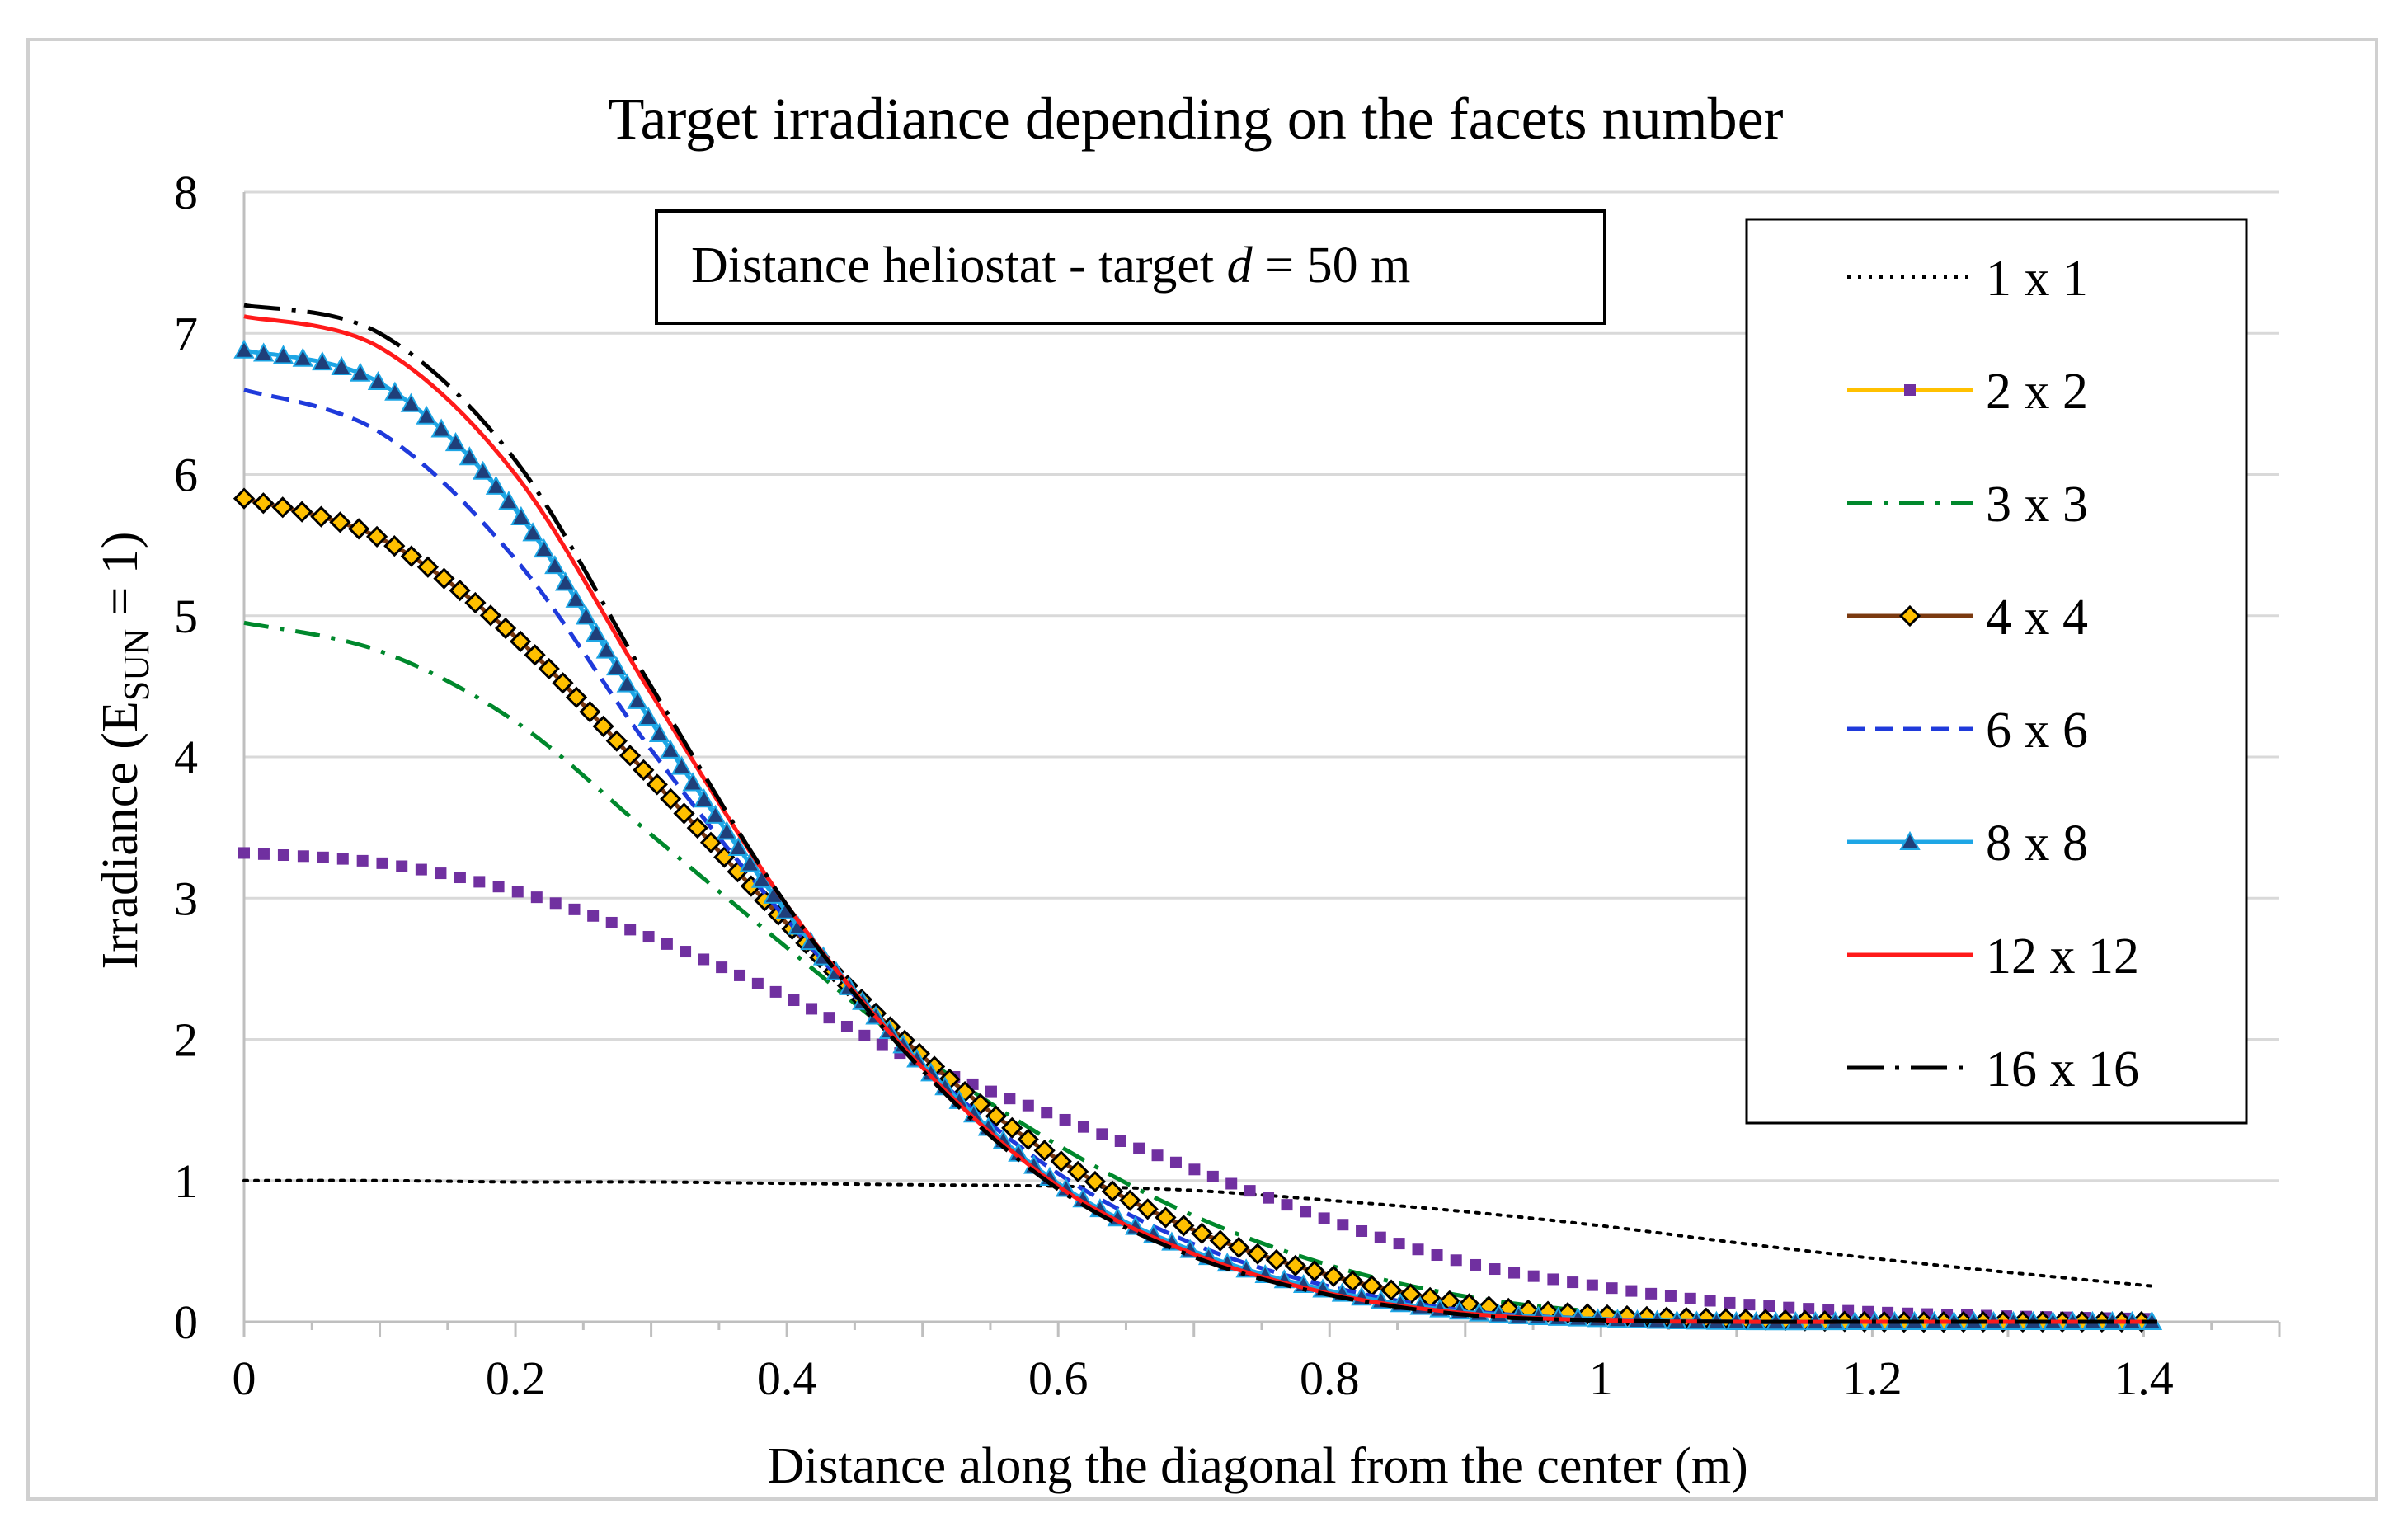 The image size is (2408, 1537). Describe the element at coordinates (2037, 844) in the screenshot. I see `legend-label-5: 8 x 8` at that location.